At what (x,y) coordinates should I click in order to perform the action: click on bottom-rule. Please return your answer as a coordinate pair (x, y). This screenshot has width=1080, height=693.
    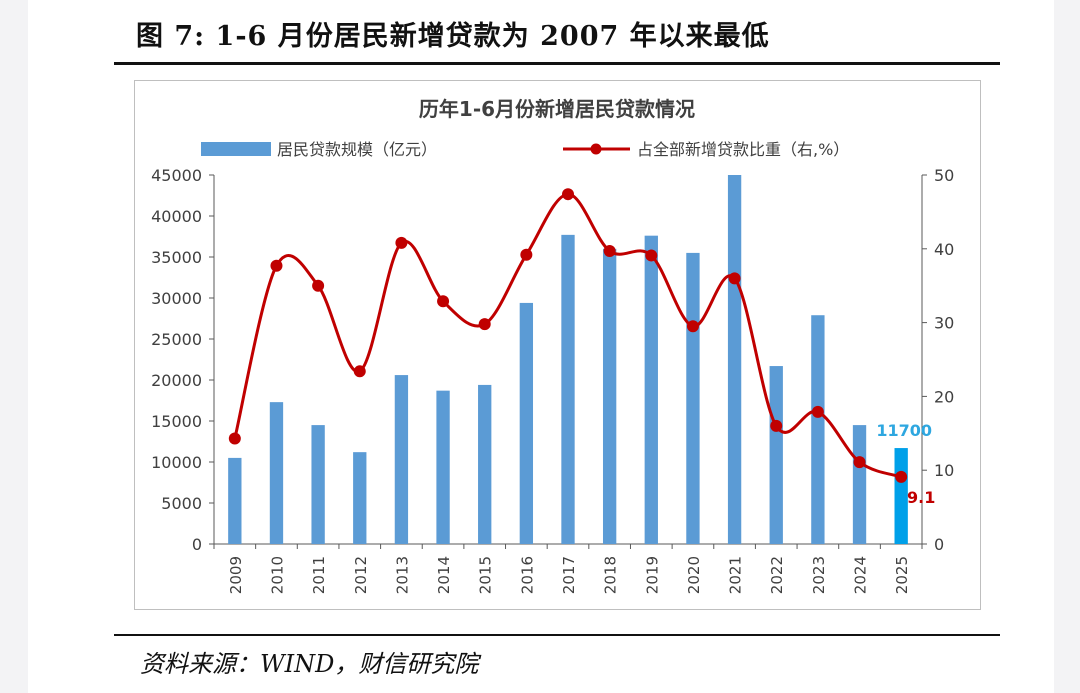
    Looking at the image, I should click on (557, 635).